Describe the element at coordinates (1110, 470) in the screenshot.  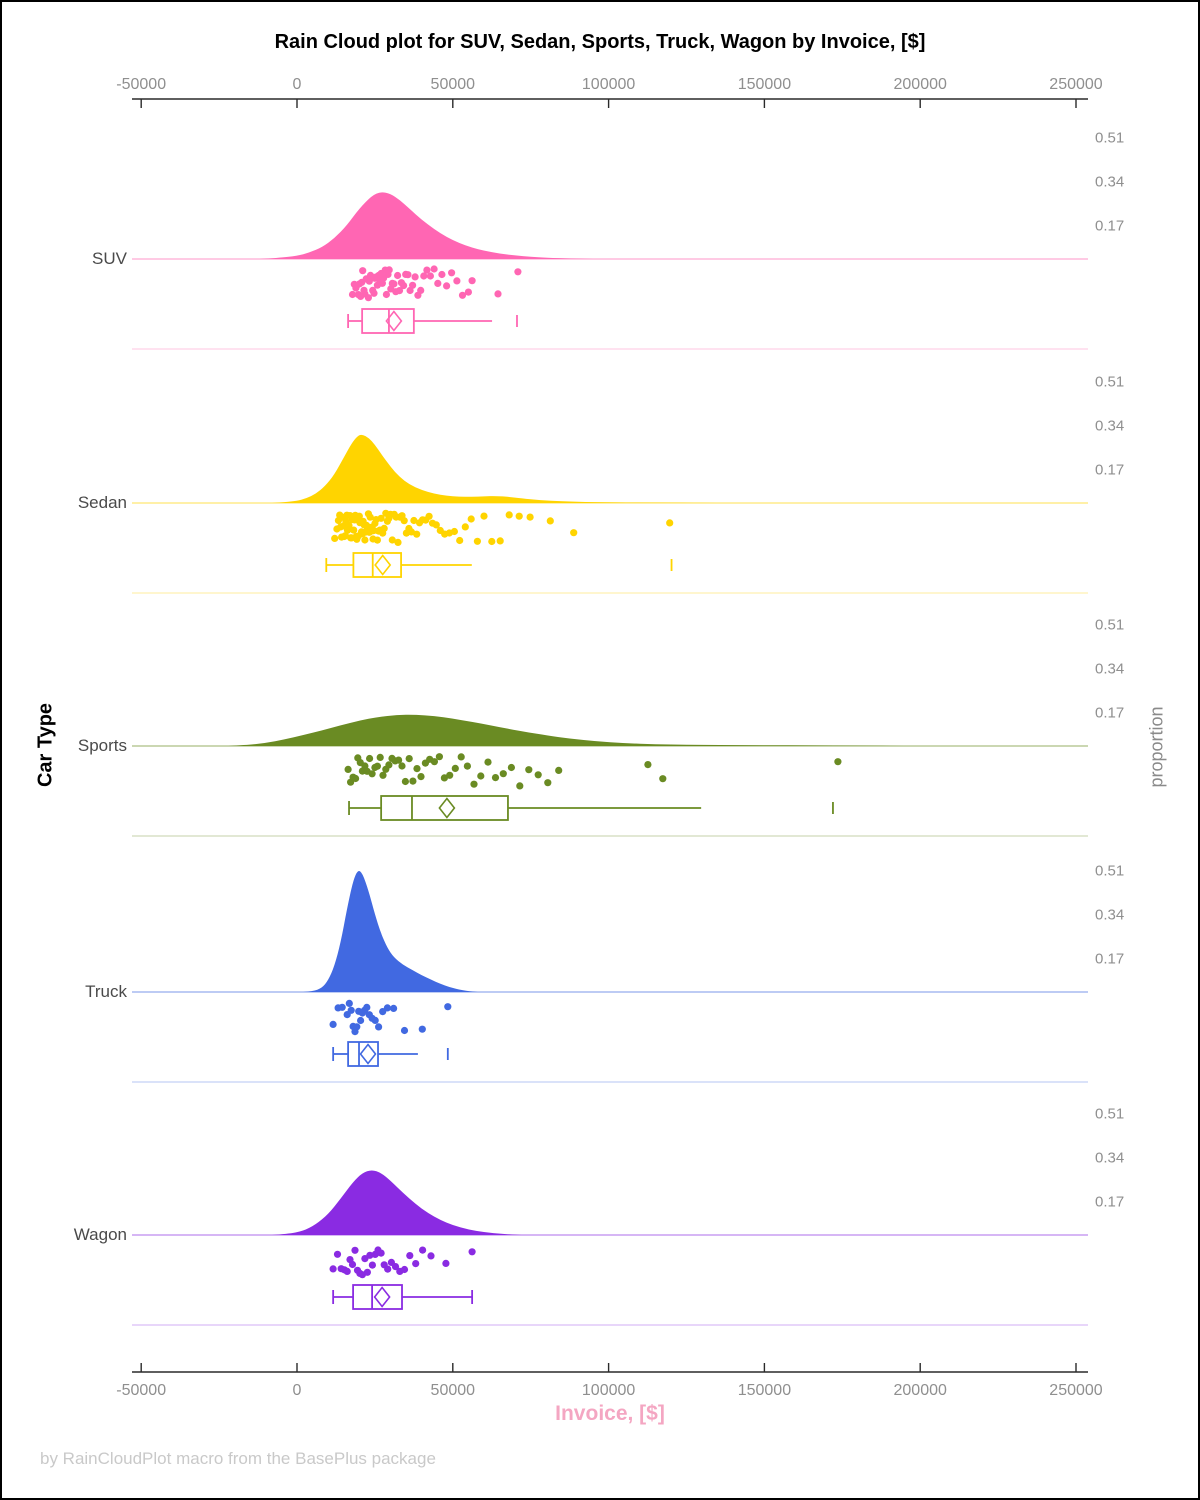
I see `proportion-tick-label: 0.17` at that location.